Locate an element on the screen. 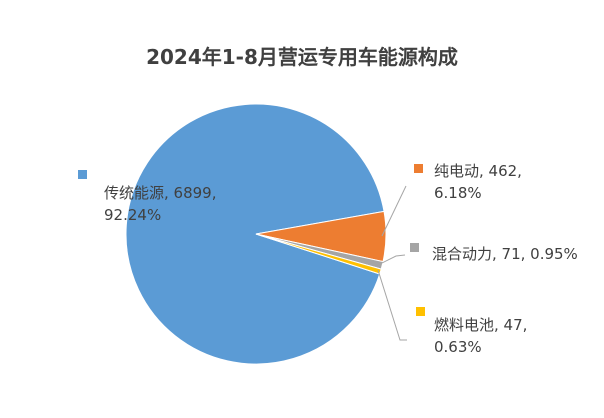 This screenshot has width=604, height=418. data-label: 混合动力, 71, 0.95% is located at coordinates (505, 254).